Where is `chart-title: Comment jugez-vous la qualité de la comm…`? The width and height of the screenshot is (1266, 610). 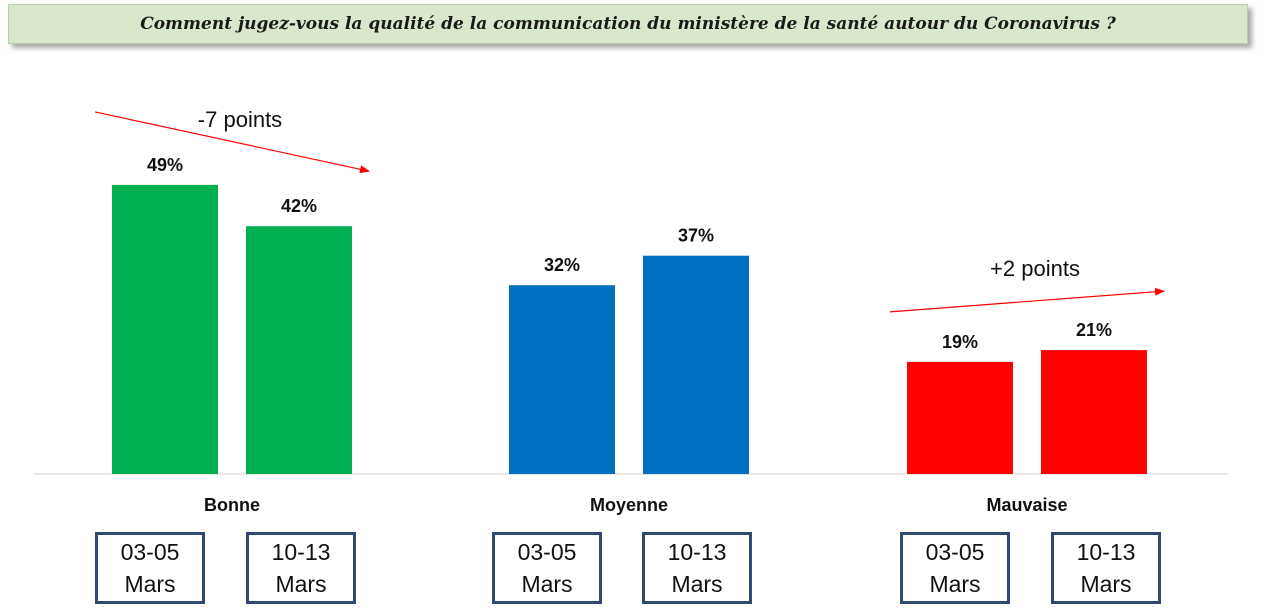 chart-title: Comment jugez-vous la qualité de la comm… is located at coordinates (628, 24).